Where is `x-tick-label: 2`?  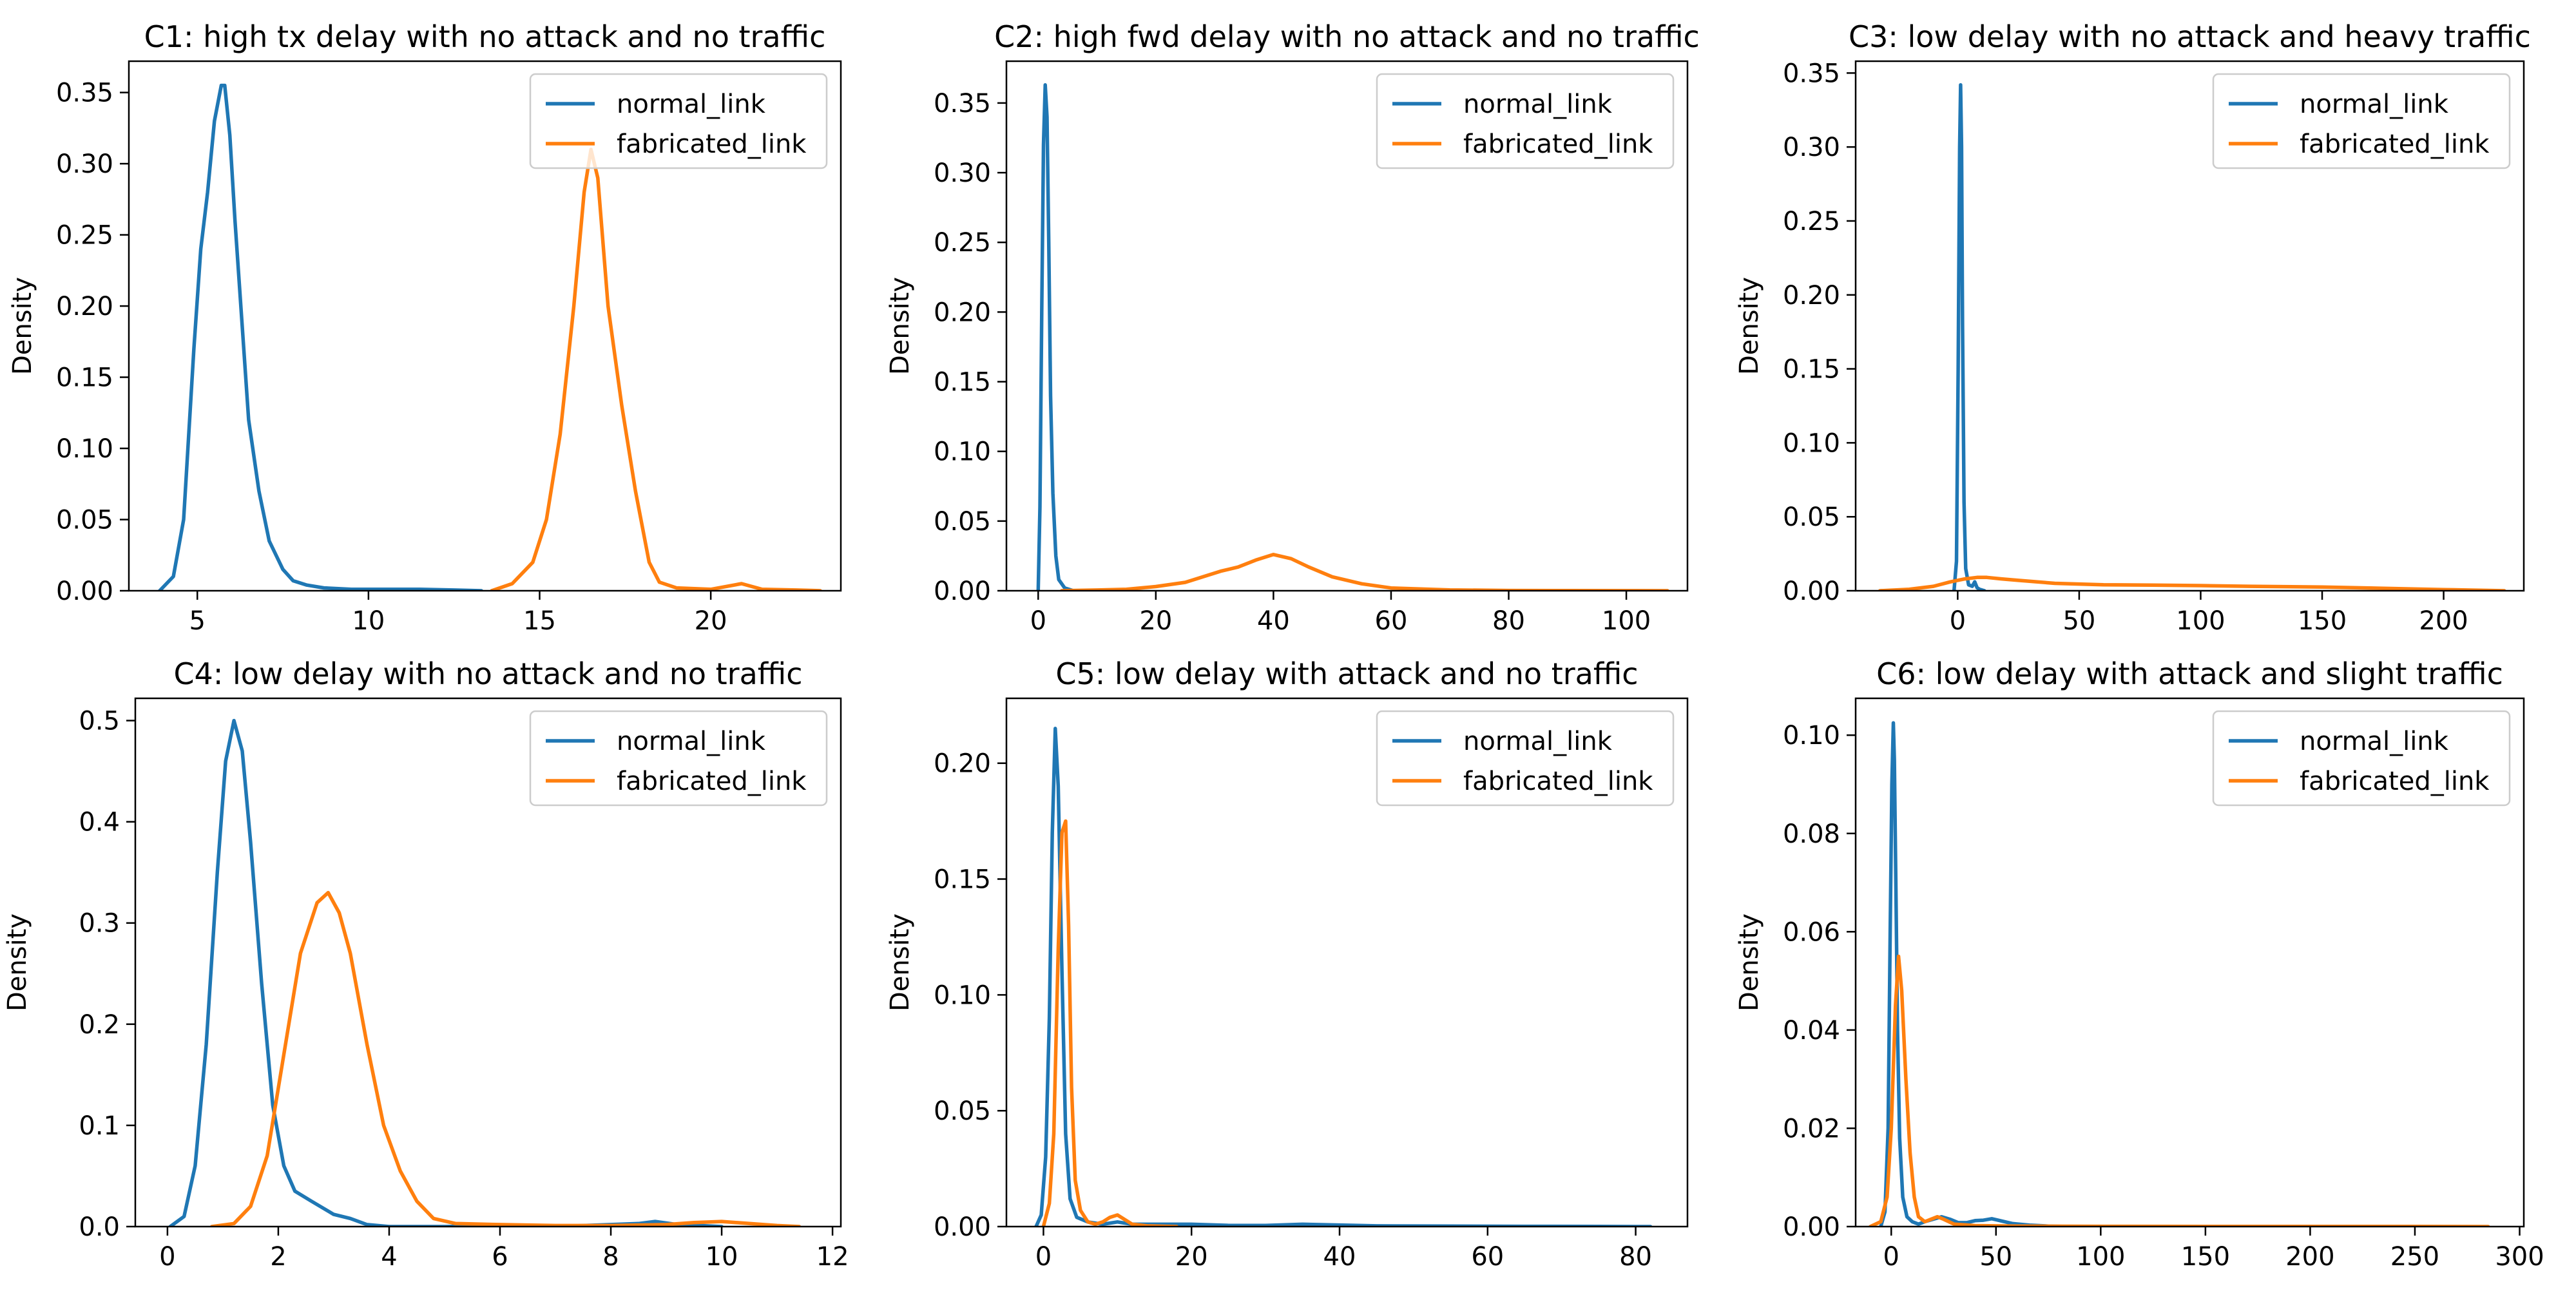
x-tick-label: 2 is located at coordinates (278, 1257).